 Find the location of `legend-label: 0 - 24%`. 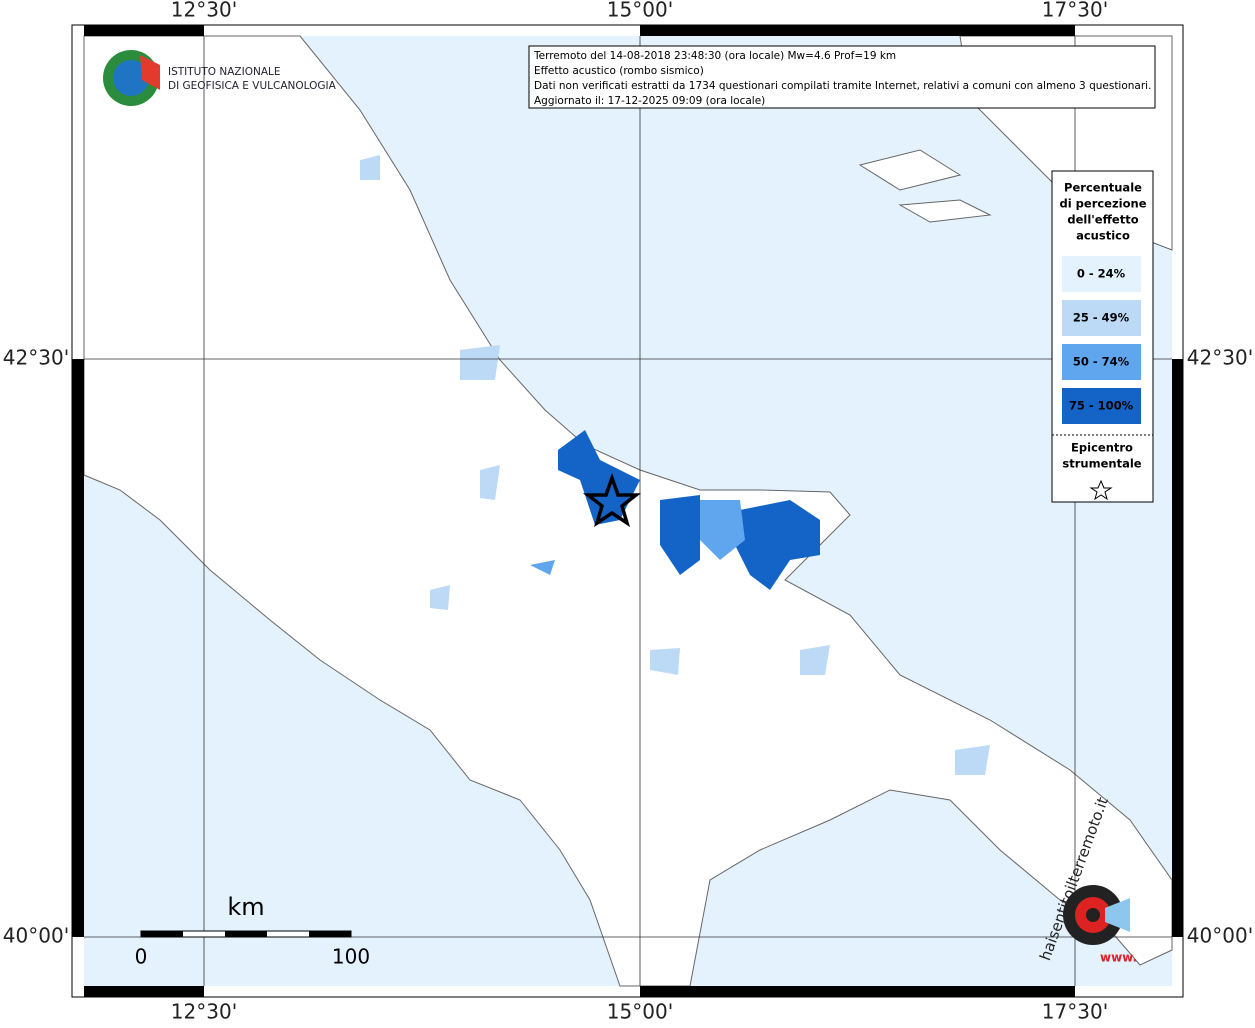

legend-label: 0 - 24% is located at coordinates (1101, 274).